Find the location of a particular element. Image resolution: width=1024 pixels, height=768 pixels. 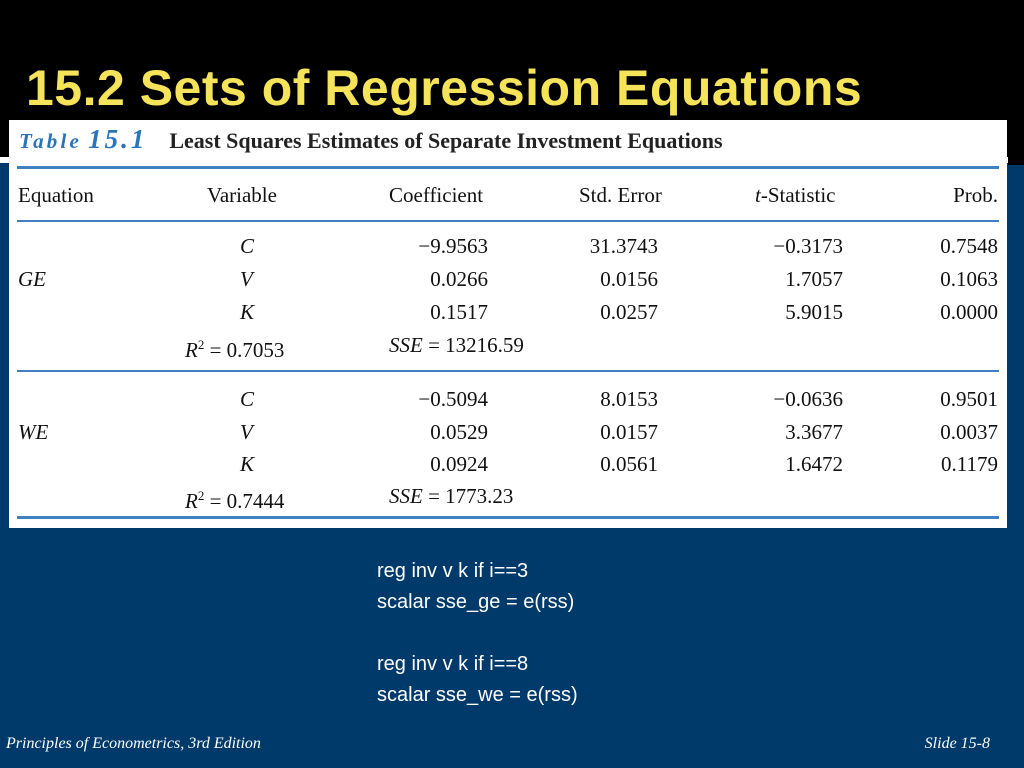

footer-book-title: Principles of Econometrics, 3rd Edition is located at coordinates (133, 743).